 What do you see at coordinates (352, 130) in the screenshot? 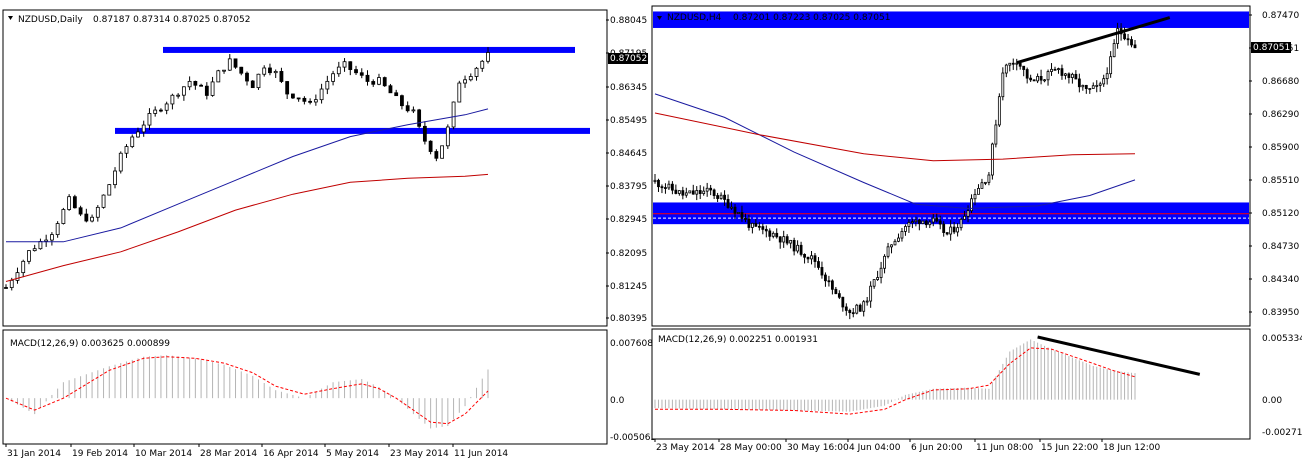
I see `sr-zone` at bounding box center [352, 130].